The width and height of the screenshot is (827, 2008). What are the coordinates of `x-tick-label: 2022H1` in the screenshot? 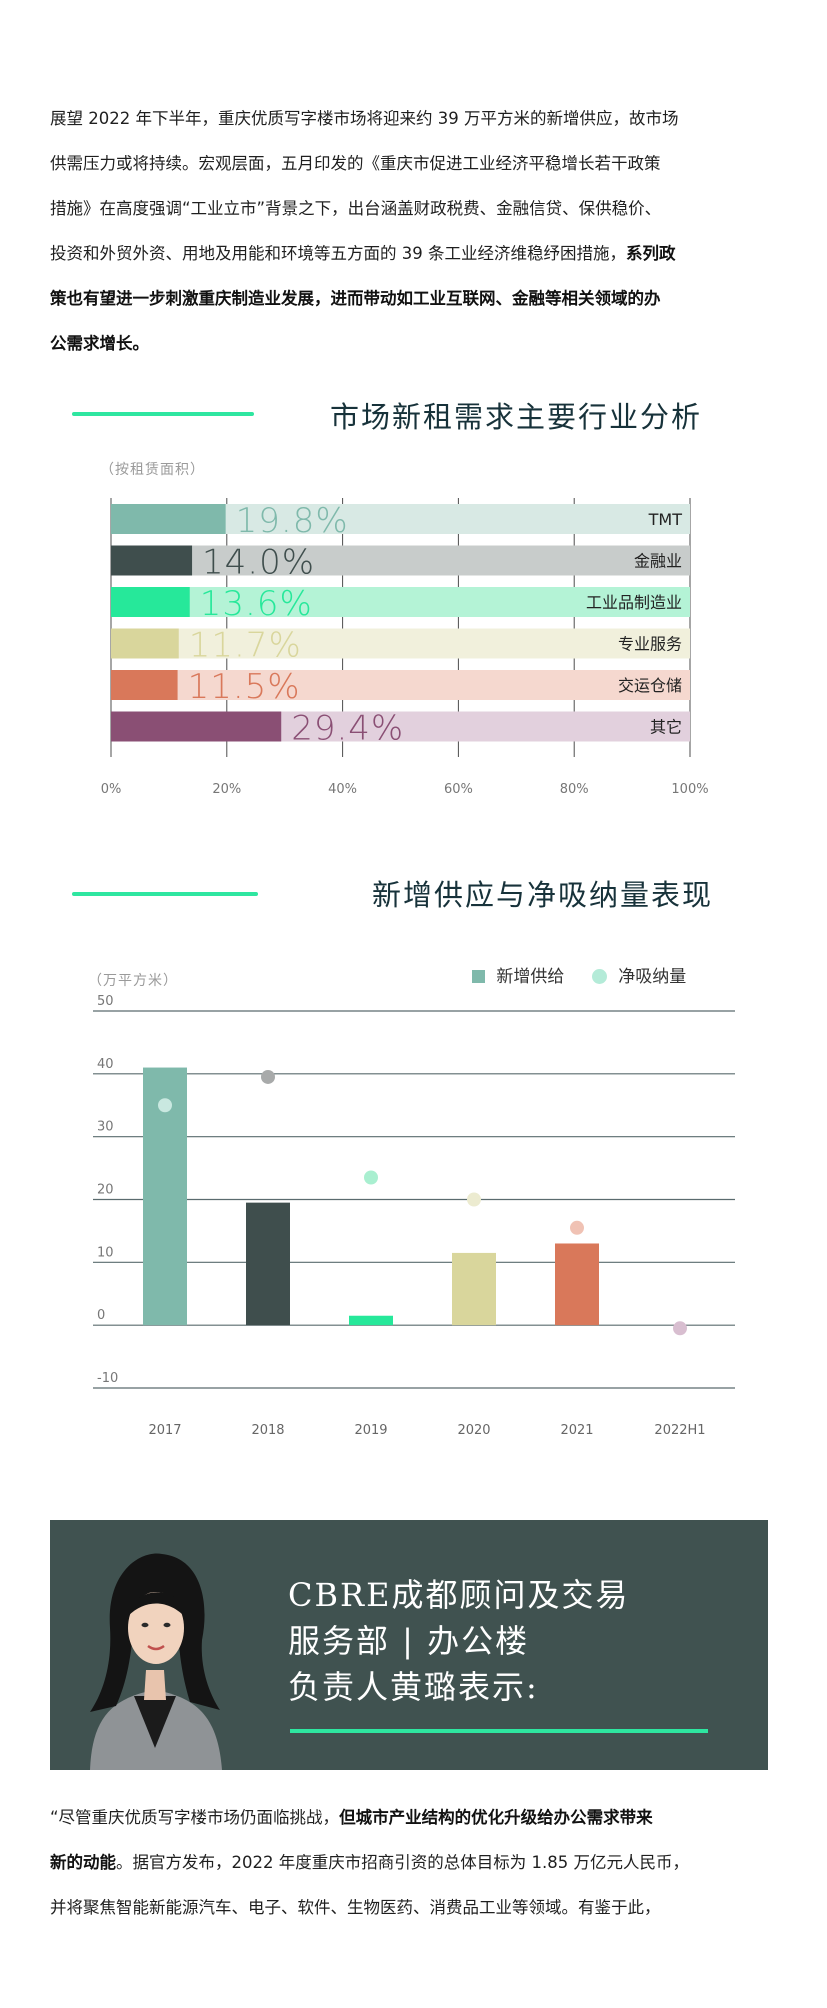 It's located at (679, 1430).